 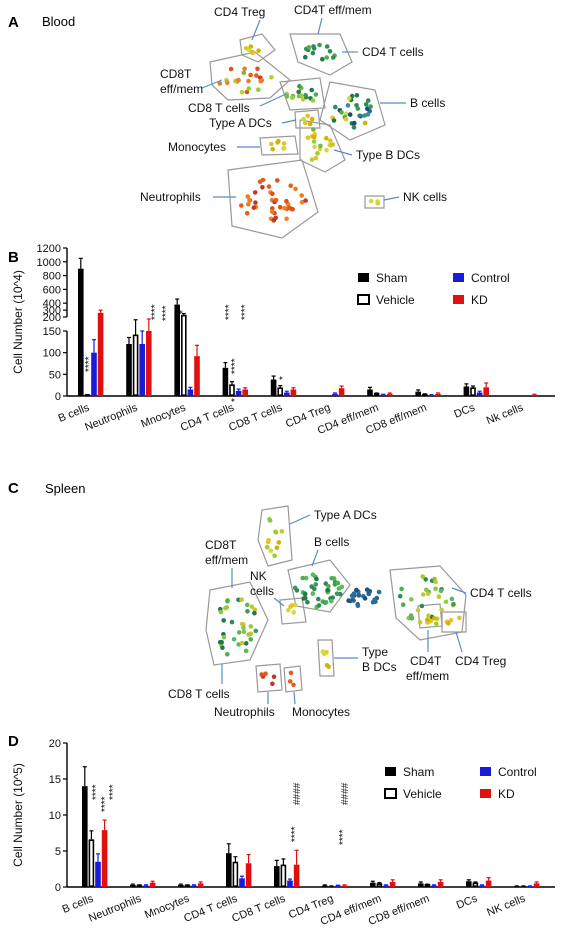 I want to click on label-cd8t-l2: eff/mem, so click(x=226, y=560).